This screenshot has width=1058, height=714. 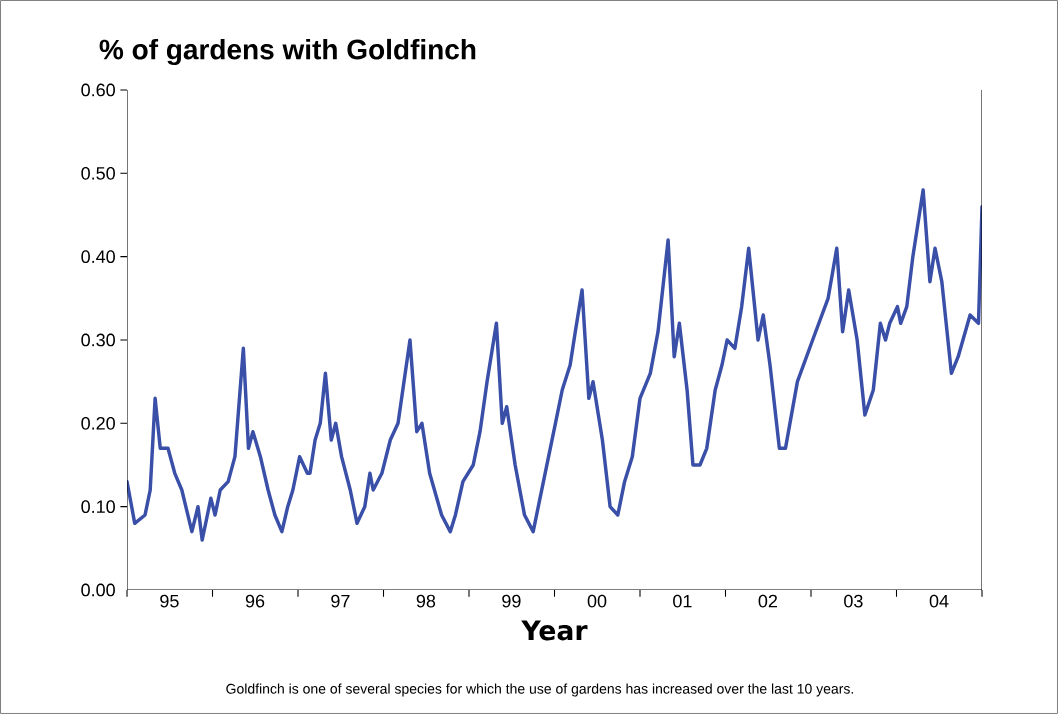 I want to click on x-tick-label: 03, so click(x=853, y=601).